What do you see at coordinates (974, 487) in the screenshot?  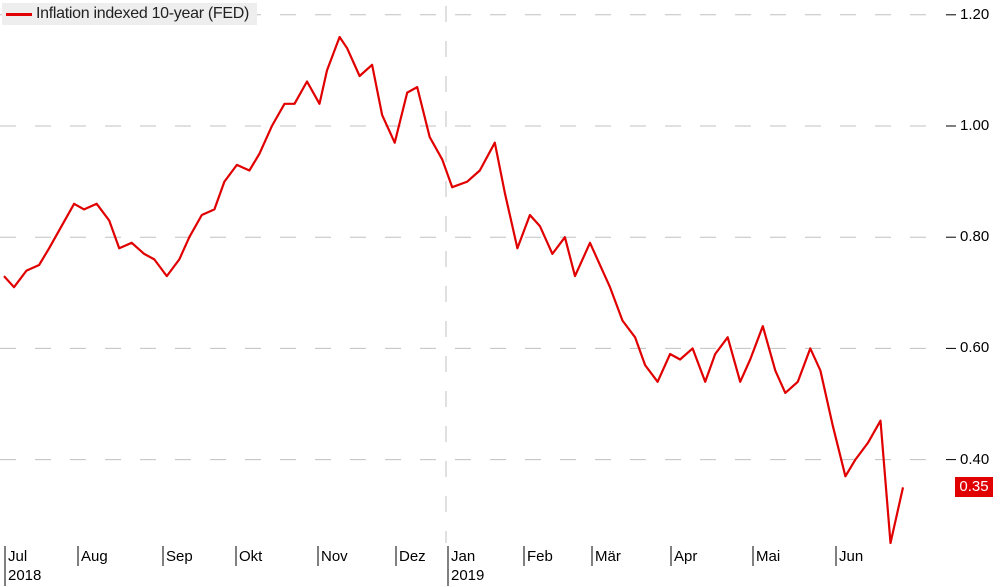 I see `last-value-badge: 0.35` at bounding box center [974, 487].